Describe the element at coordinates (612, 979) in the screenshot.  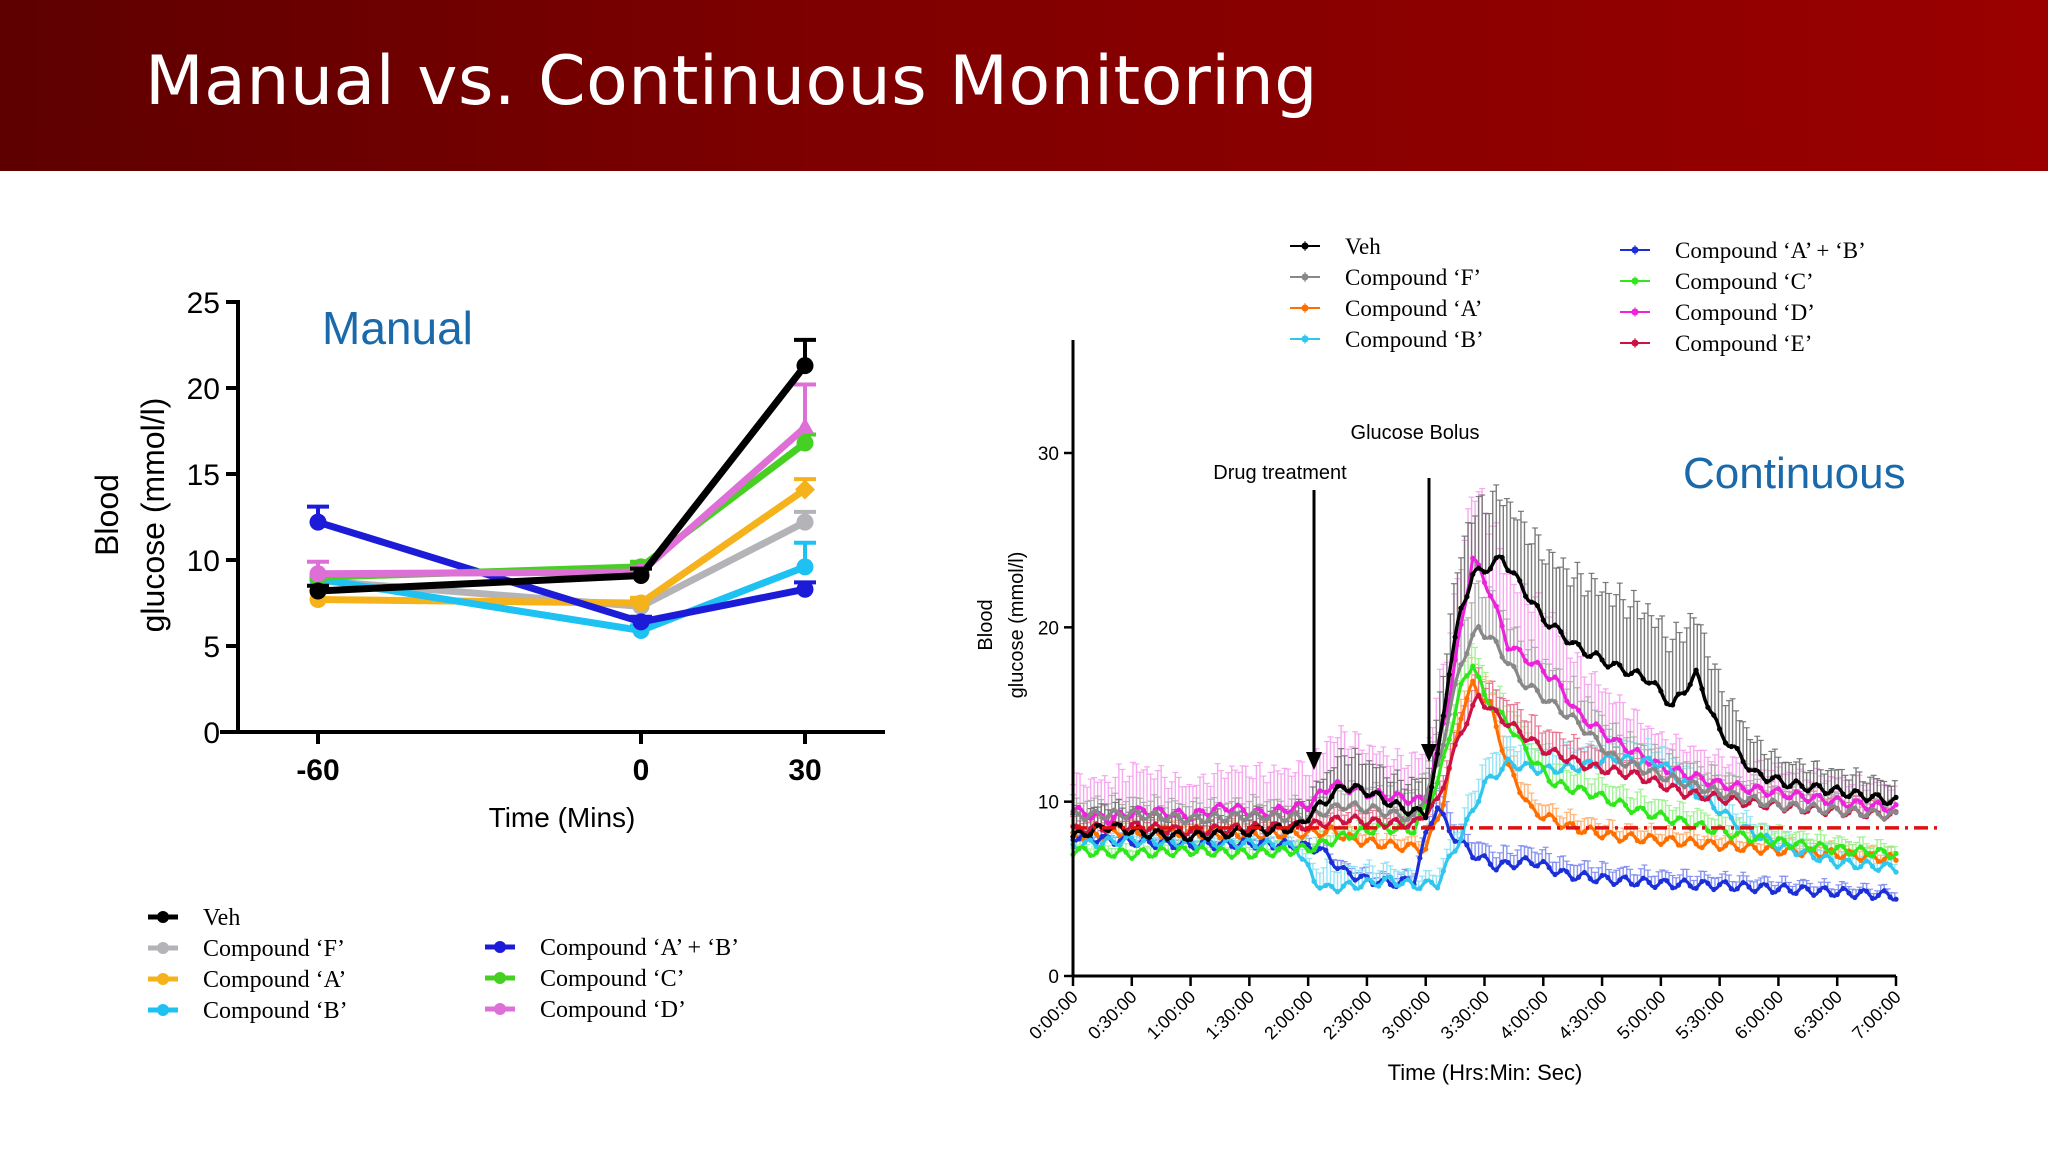
I see `manual-legend-label: Compound ‘C’` at that location.